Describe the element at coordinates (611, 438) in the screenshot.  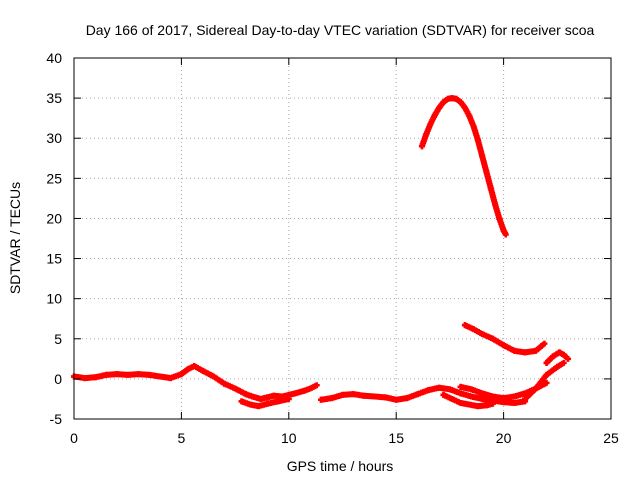
I see `x-tick-label: 25` at that location.